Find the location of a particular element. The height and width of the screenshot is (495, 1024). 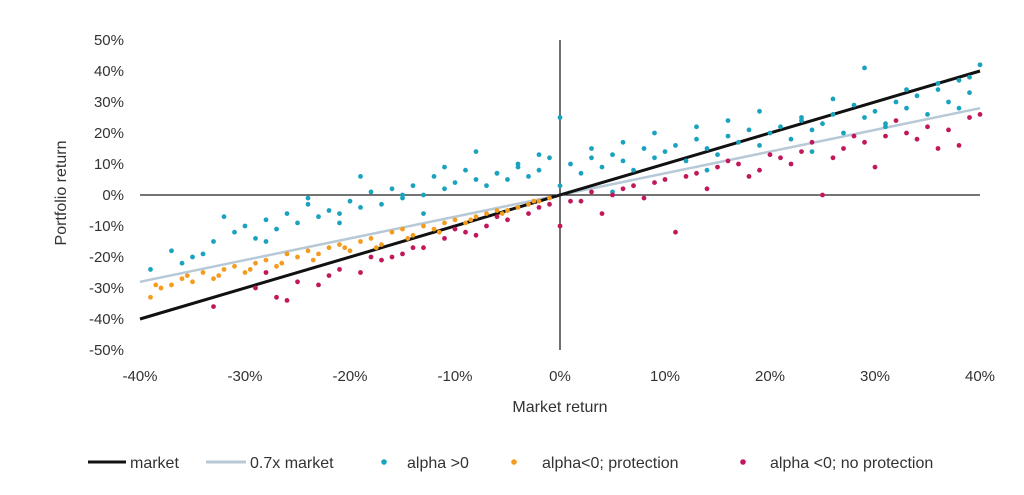

y-tick-label: 30% is located at coordinates (109, 102).